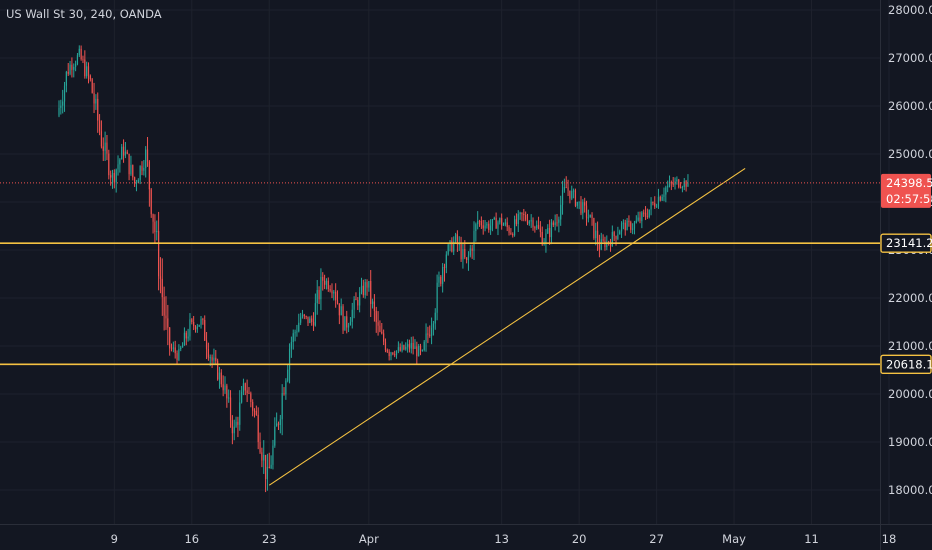  What do you see at coordinates (910, 106) in the screenshot?
I see `y-tick-label: 26000.0` at bounding box center [910, 106].